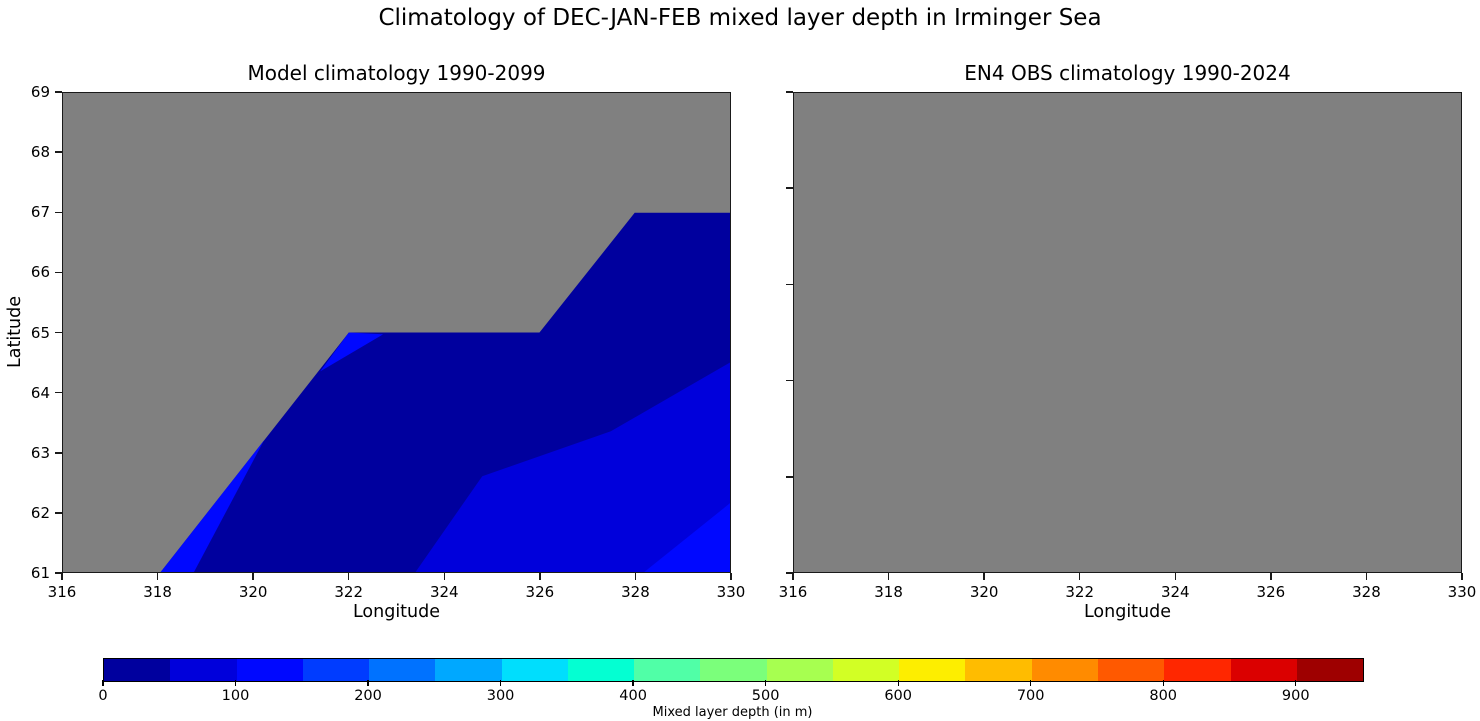  I want to click on obs-x-axis-label: Longitude, so click(1127, 612).